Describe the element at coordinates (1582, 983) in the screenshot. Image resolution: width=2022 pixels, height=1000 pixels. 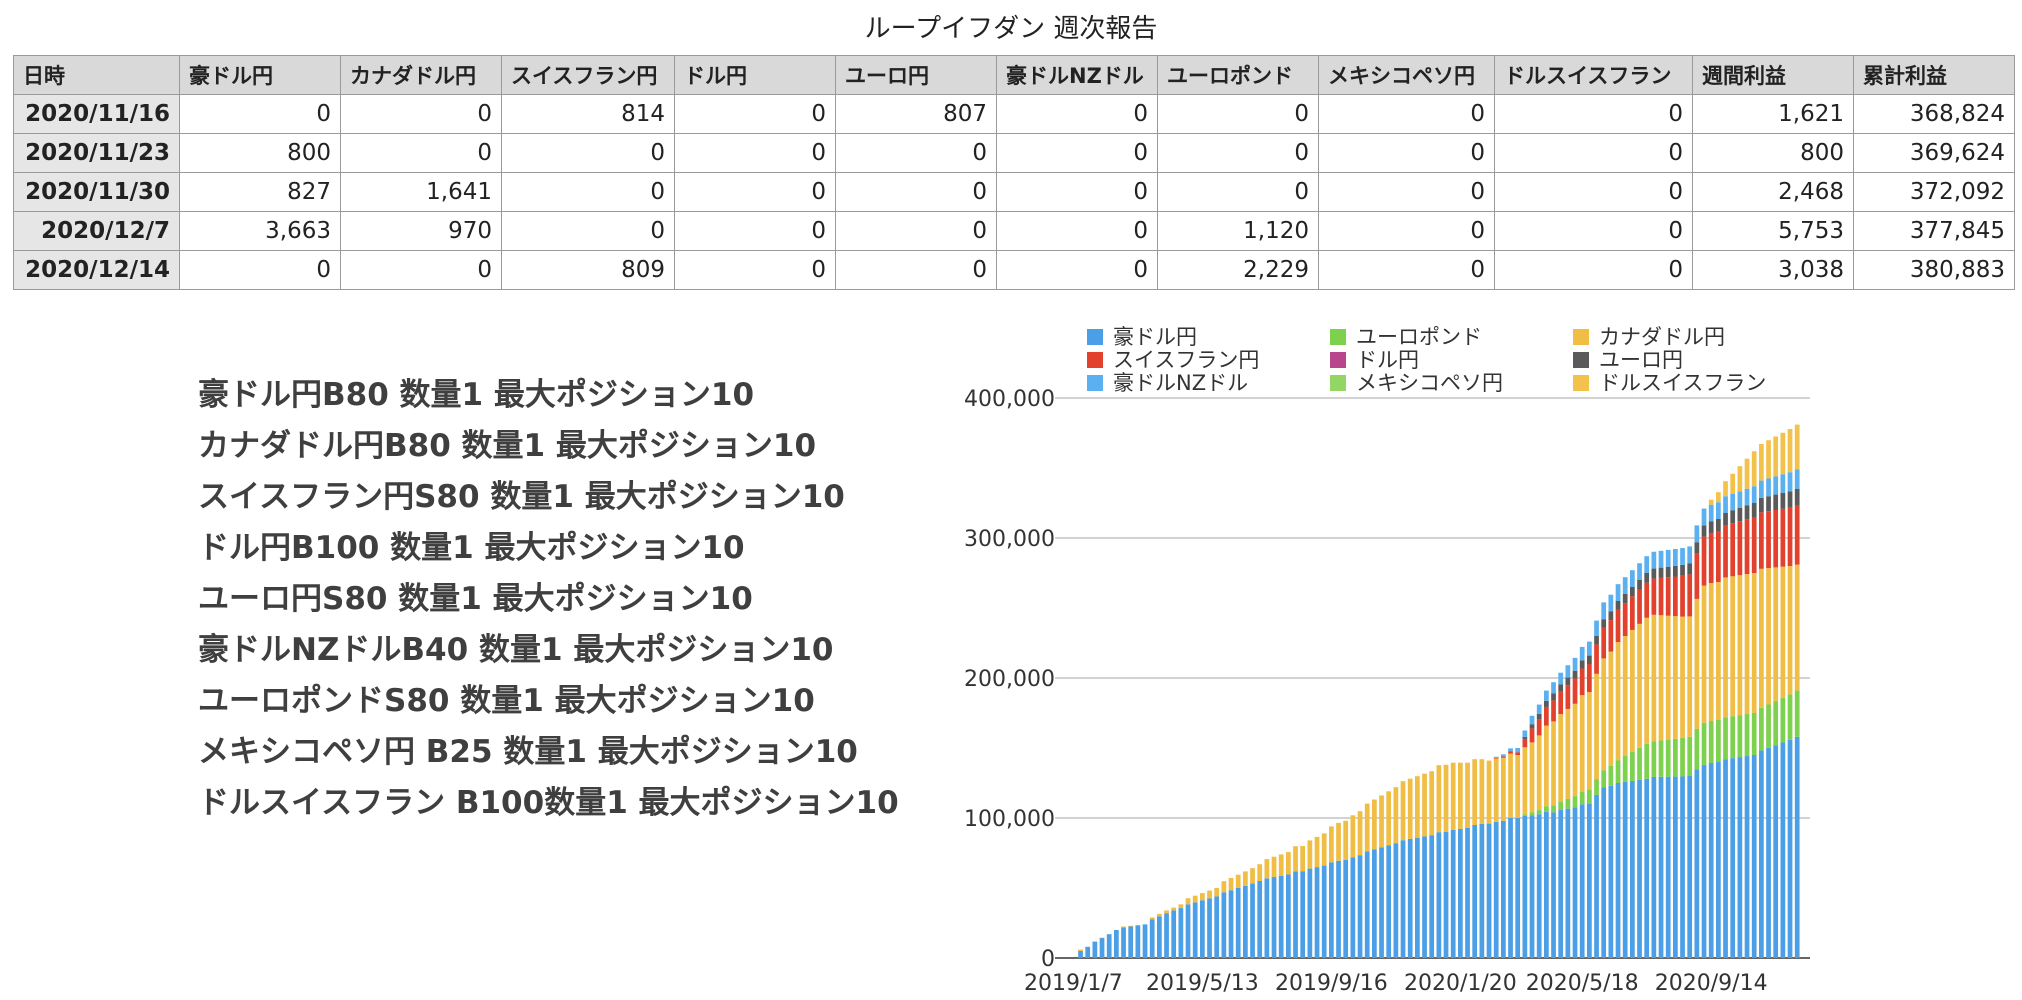
I see `x-tick-label: 2020/5/18` at that location.